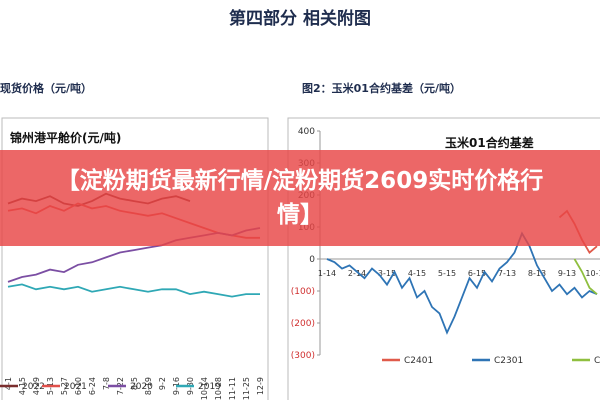 This screenshot has height=400, width=600. What do you see at coordinates (303, 292) in the screenshot?
I see `y-tick-label: (100)` at bounding box center [303, 292].